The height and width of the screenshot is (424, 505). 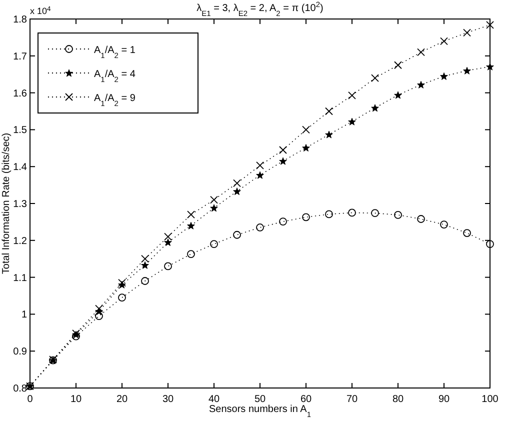 I want to click on y-tick-label: 1.2, so click(x=20, y=241).